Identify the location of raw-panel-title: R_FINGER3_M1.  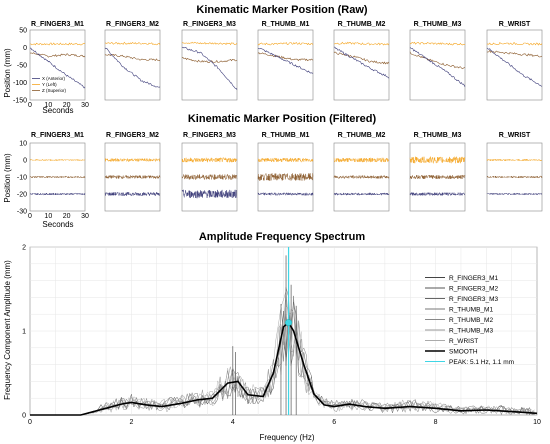
(57, 24).